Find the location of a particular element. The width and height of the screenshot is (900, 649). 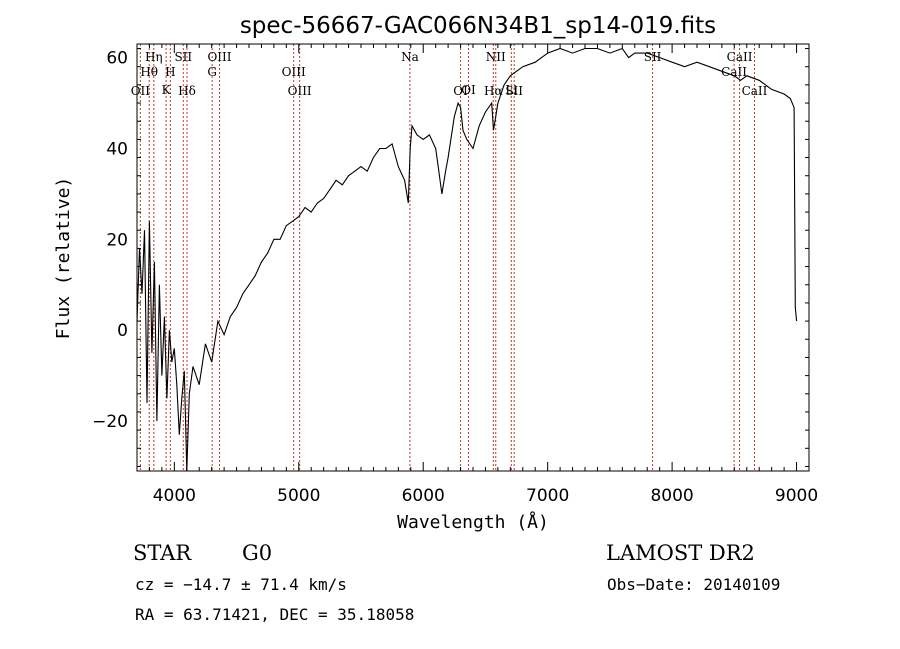

line-label: OII is located at coordinates (141, 91).